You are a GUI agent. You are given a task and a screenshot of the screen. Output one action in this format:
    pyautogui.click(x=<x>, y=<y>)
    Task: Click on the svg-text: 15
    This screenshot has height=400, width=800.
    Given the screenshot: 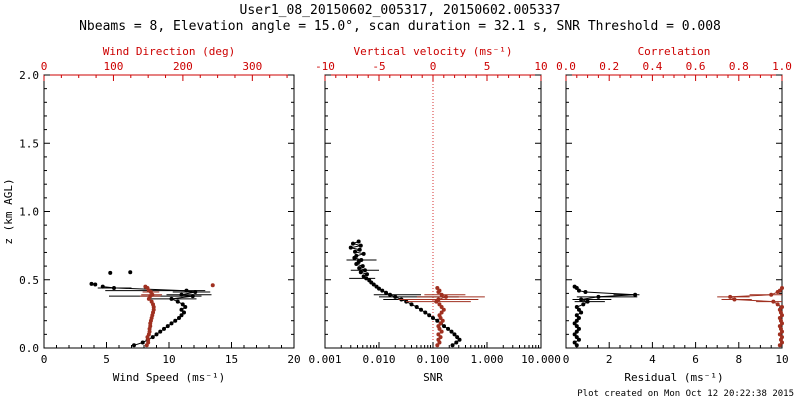 What is the action you would take?
    pyautogui.click(x=231, y=359)
    